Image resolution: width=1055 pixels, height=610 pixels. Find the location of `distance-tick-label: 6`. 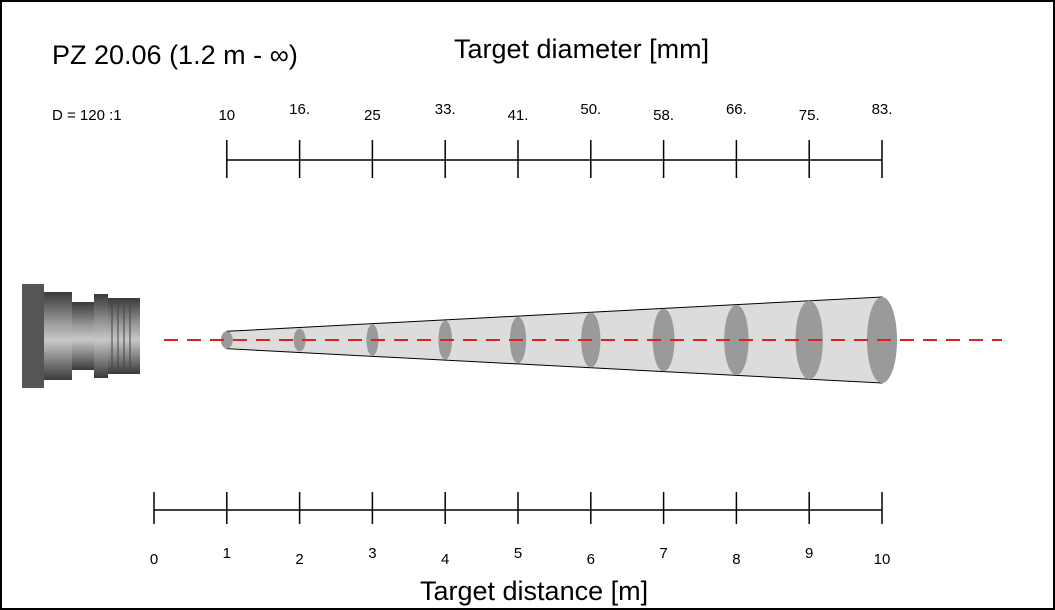

distance-tick-label: 6 is located at coordinates (591, 559).